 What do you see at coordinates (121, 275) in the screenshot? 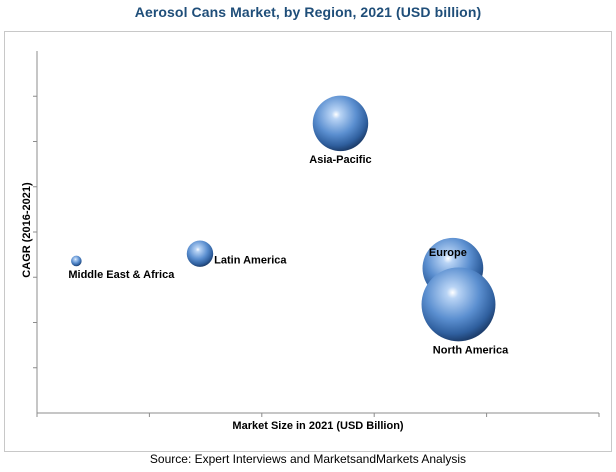
I see `bubble-label-middle-east-africa: Middle East & Africa` at bounding box center [121, 275].